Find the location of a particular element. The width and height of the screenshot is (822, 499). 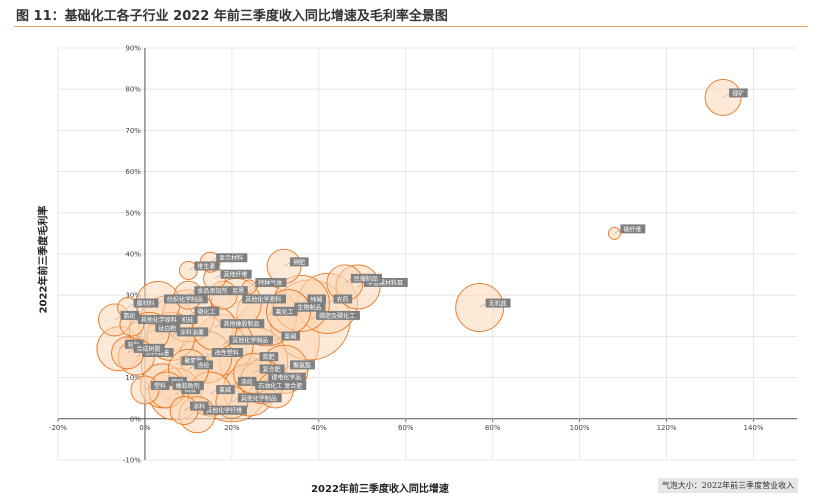

bubble-label: 生物制品 is located at coordinates (309, 308).